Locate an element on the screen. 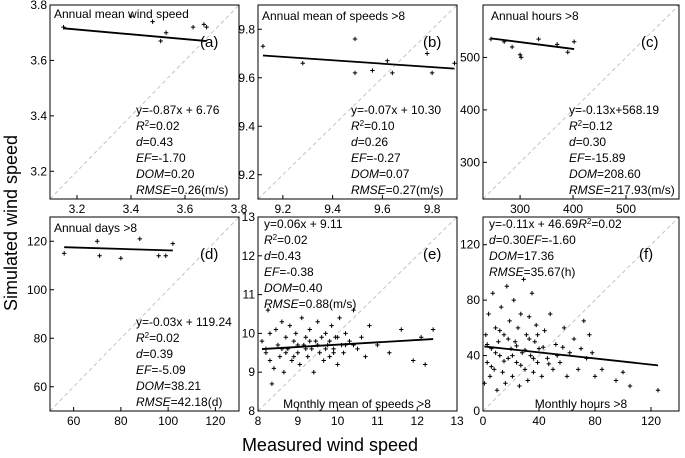  stat-line: d=0.43 is located at coordinates (282, 256).